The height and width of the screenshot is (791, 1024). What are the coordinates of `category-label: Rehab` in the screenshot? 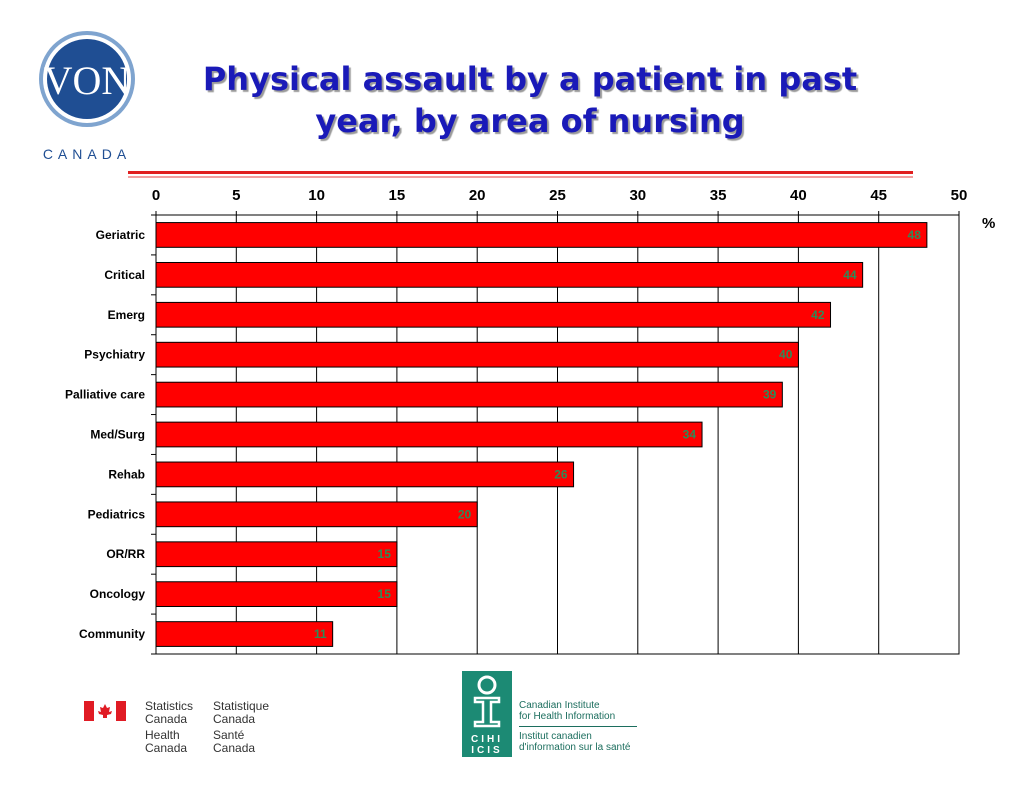 It's located at (126, 474).